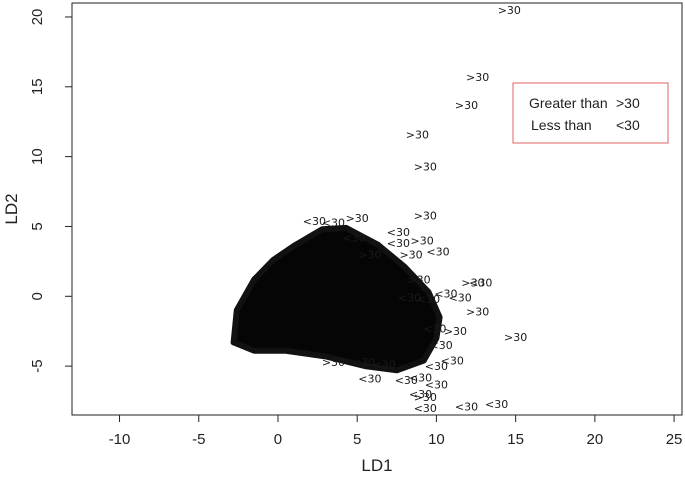 This screenshot has width=685, height=479. What do you see at coordinates (396, 431) in the screenshot?
I see `x-axis: -10 -5 0 5 10 15 20 25` at bounding box center [396, 431].